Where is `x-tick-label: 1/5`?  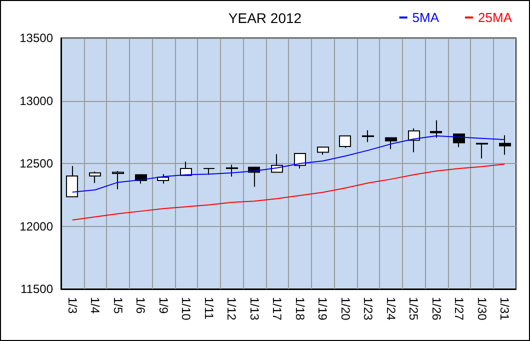 x-tick-label: 1/5 is located at coordinates (117, 305).